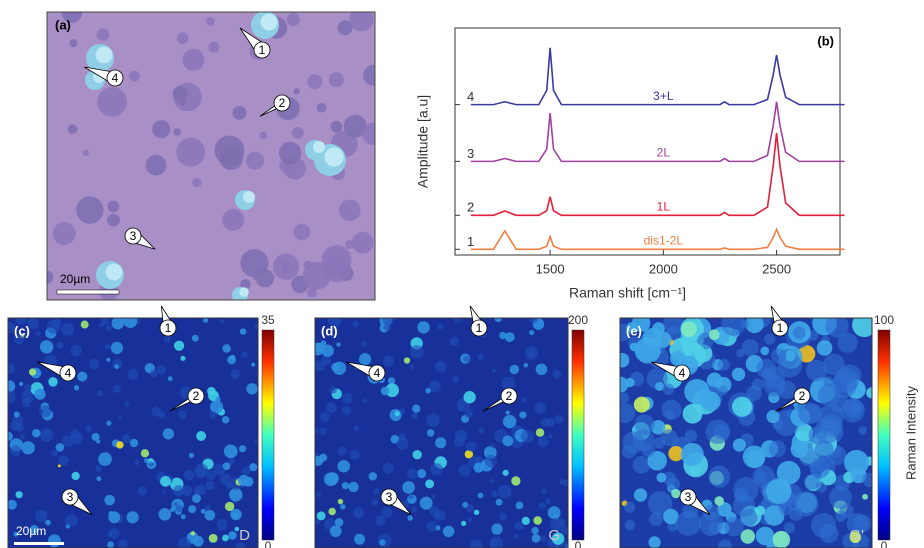 The width and height of the screenshot is (924, 548). Describe the element at coordinates (884, 320) in the screenshot. I see `colorbar-tick-label: 100` at that location.